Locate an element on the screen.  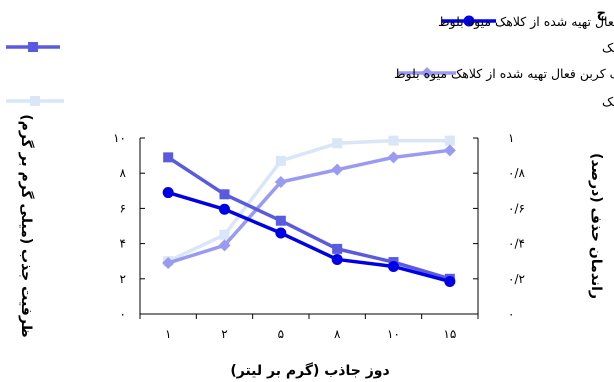
left-y-tick-label: ۰ is located at coordinates (123, 314).